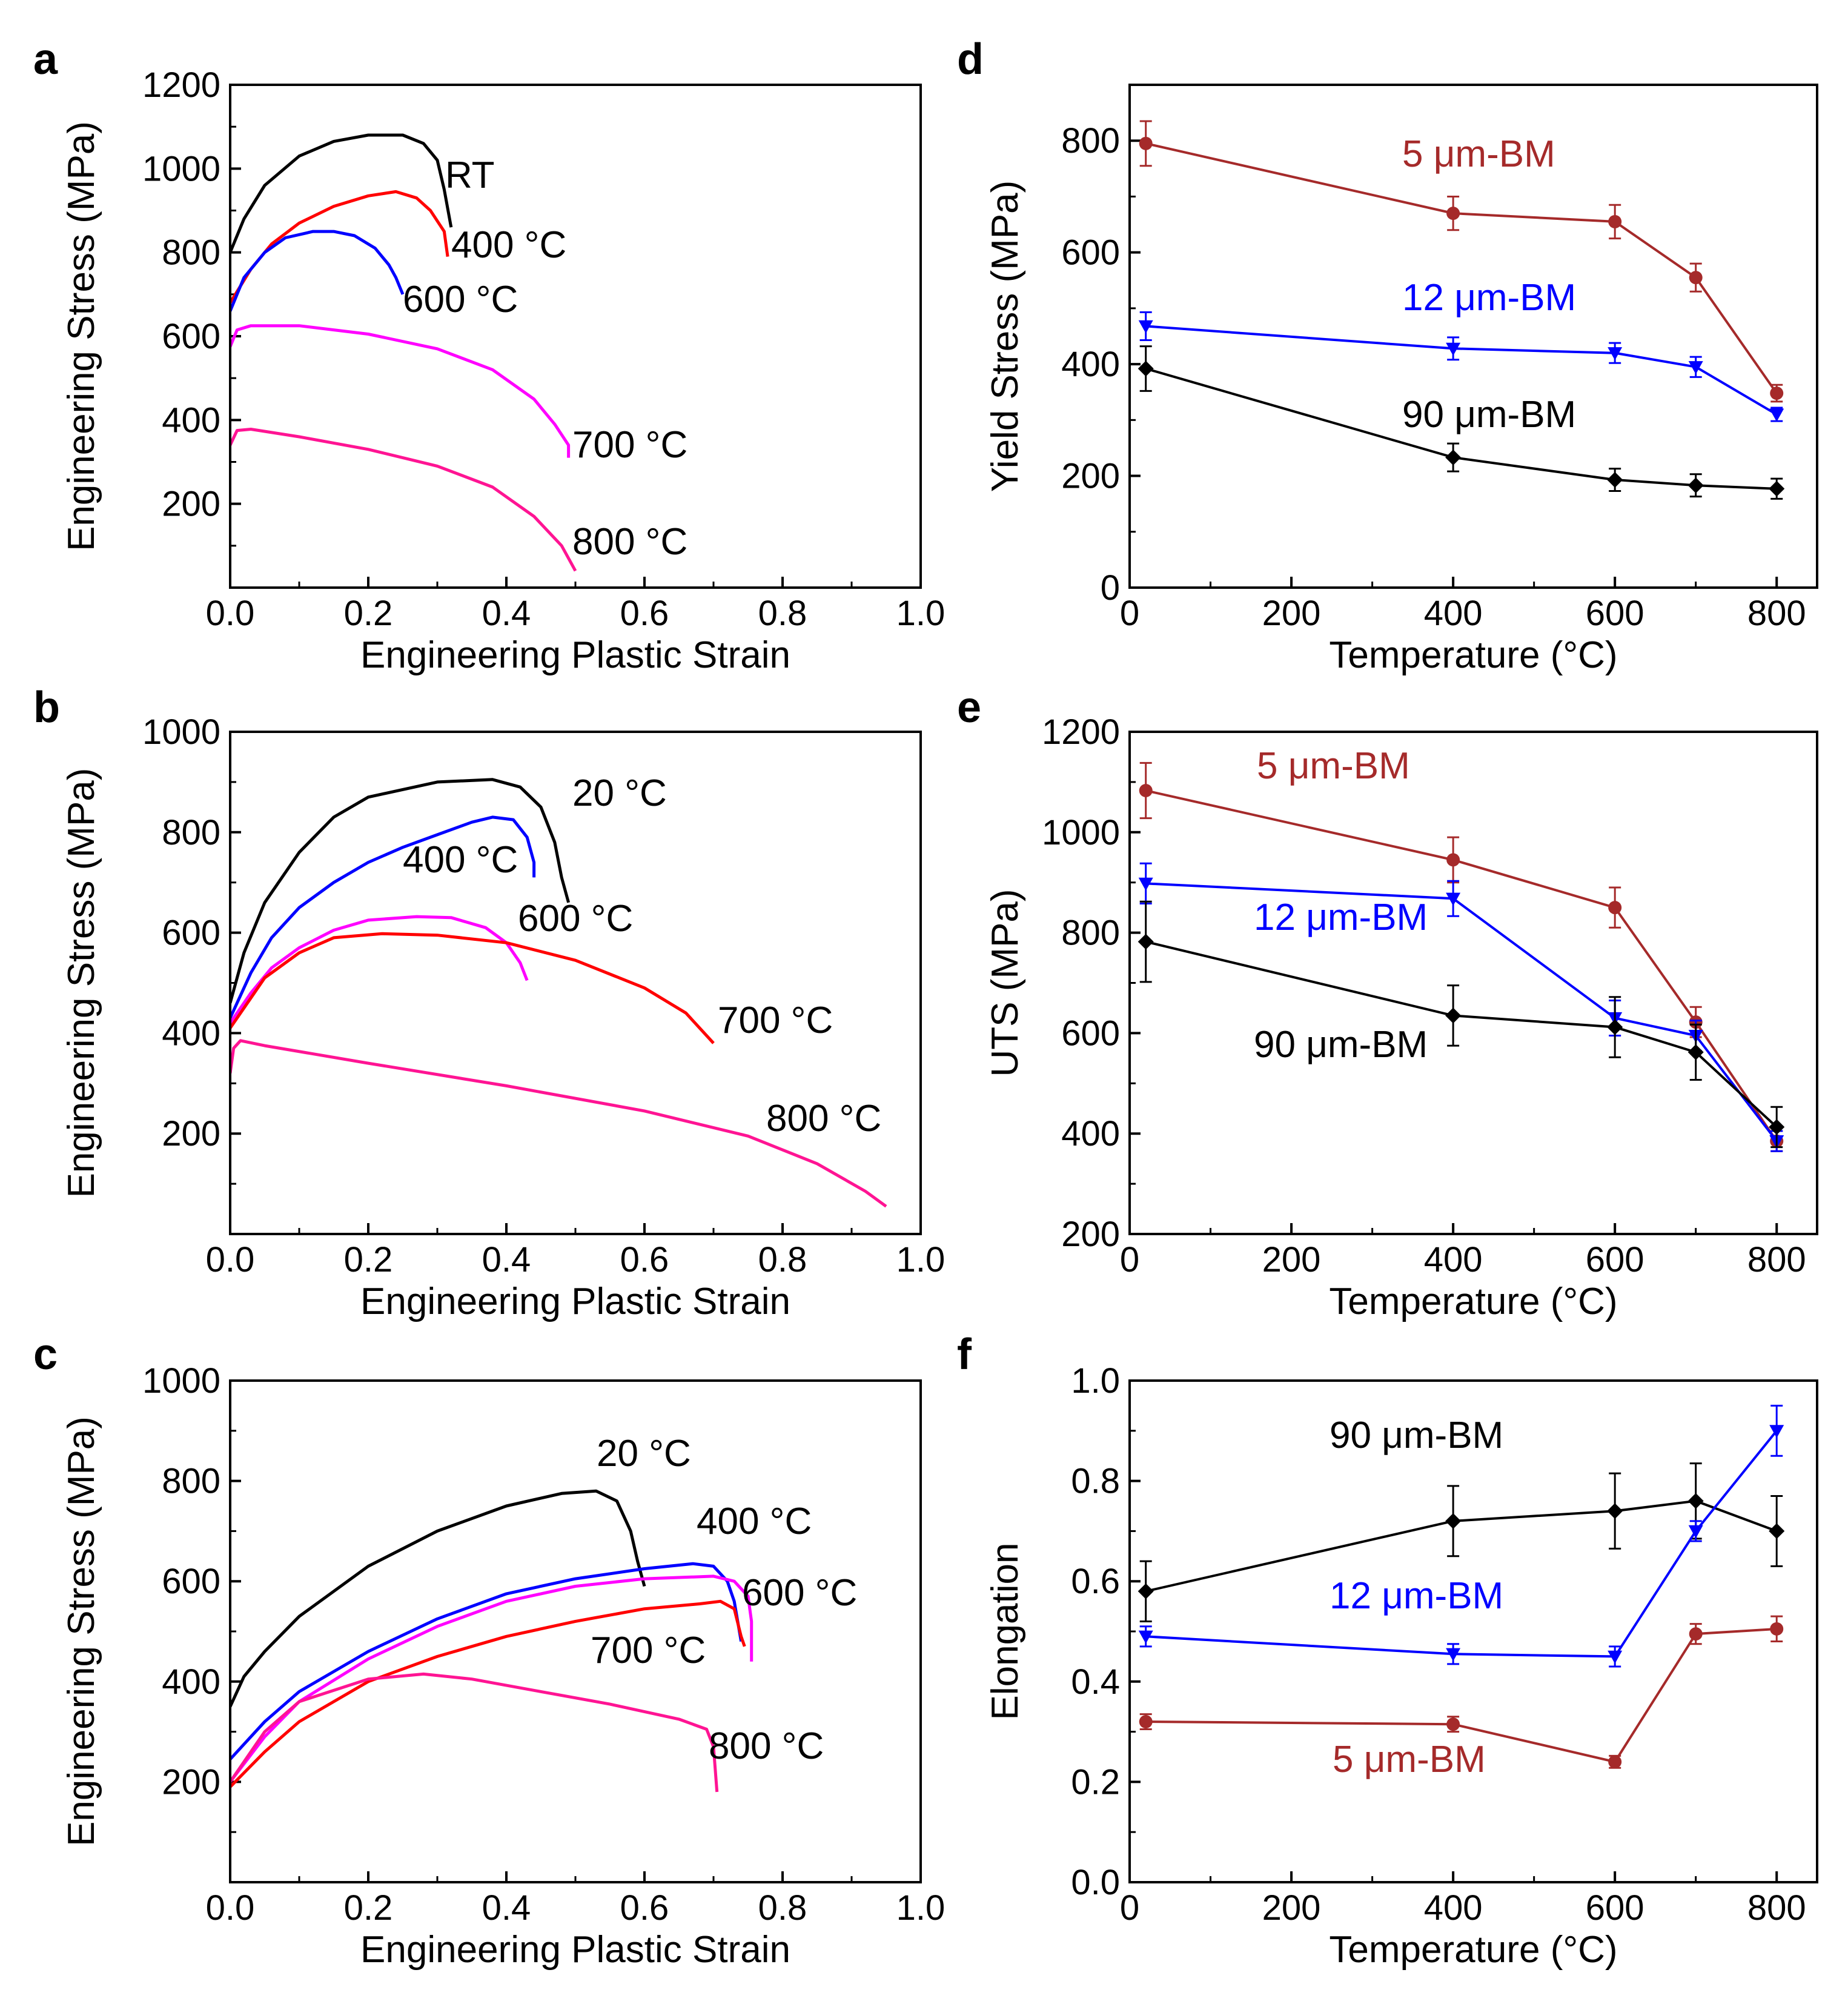 The image size is (1848, 2007). Describe the element at coordinates (470, 175) in the screenshot. I see `series-label-rt: RT` at that location.